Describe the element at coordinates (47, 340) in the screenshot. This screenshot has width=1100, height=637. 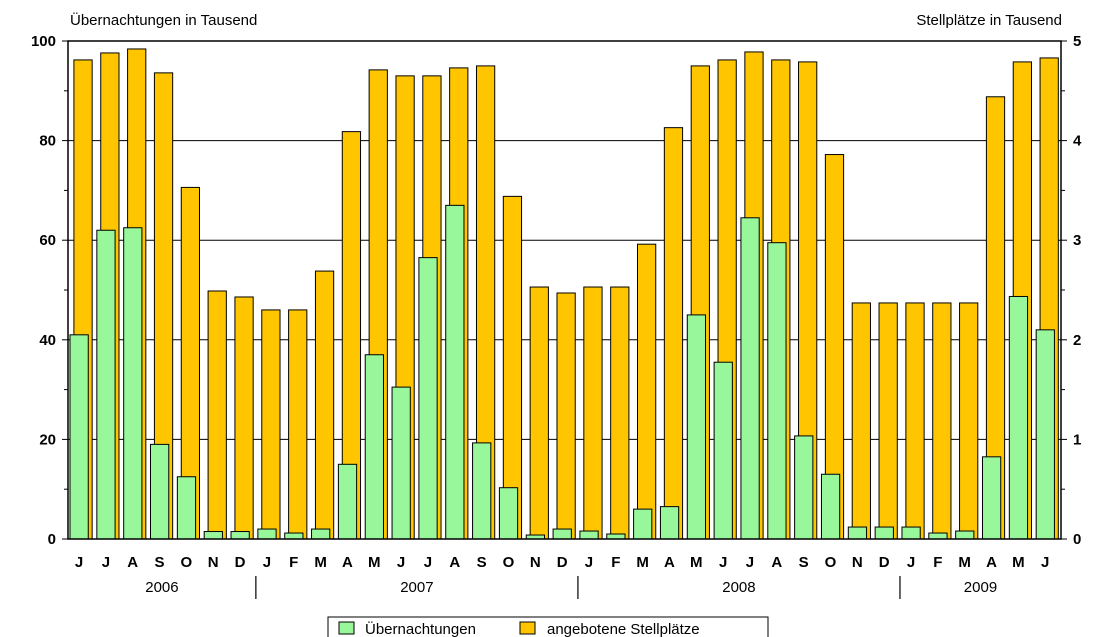
I see `left-tick-label: 40` at that location.